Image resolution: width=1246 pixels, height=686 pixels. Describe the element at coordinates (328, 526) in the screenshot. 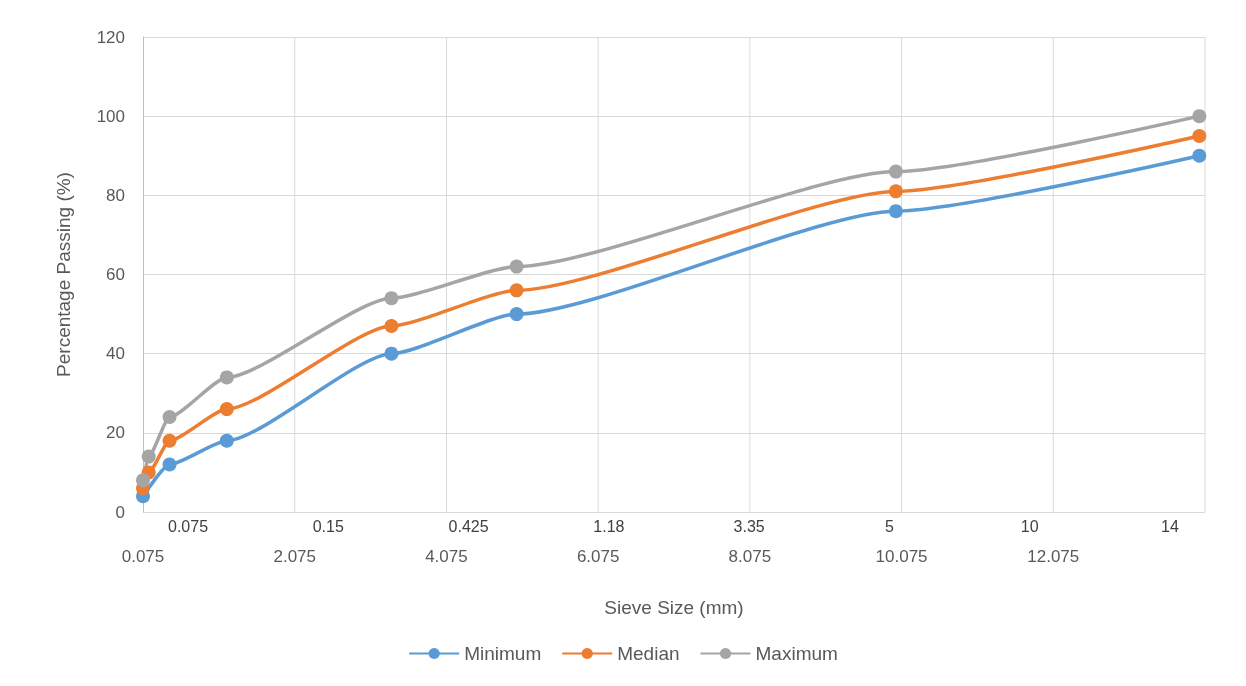

I see `text: 0.15` at that location.